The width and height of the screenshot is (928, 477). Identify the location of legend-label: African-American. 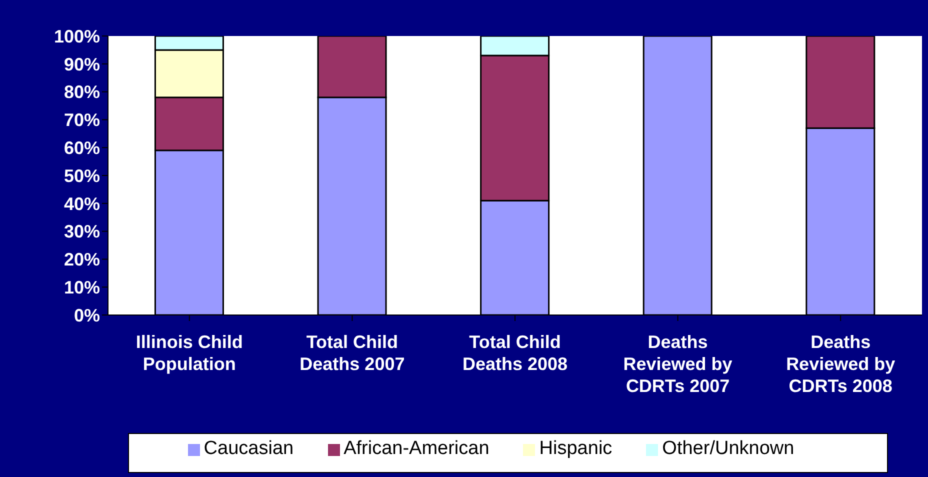
(417, 448).